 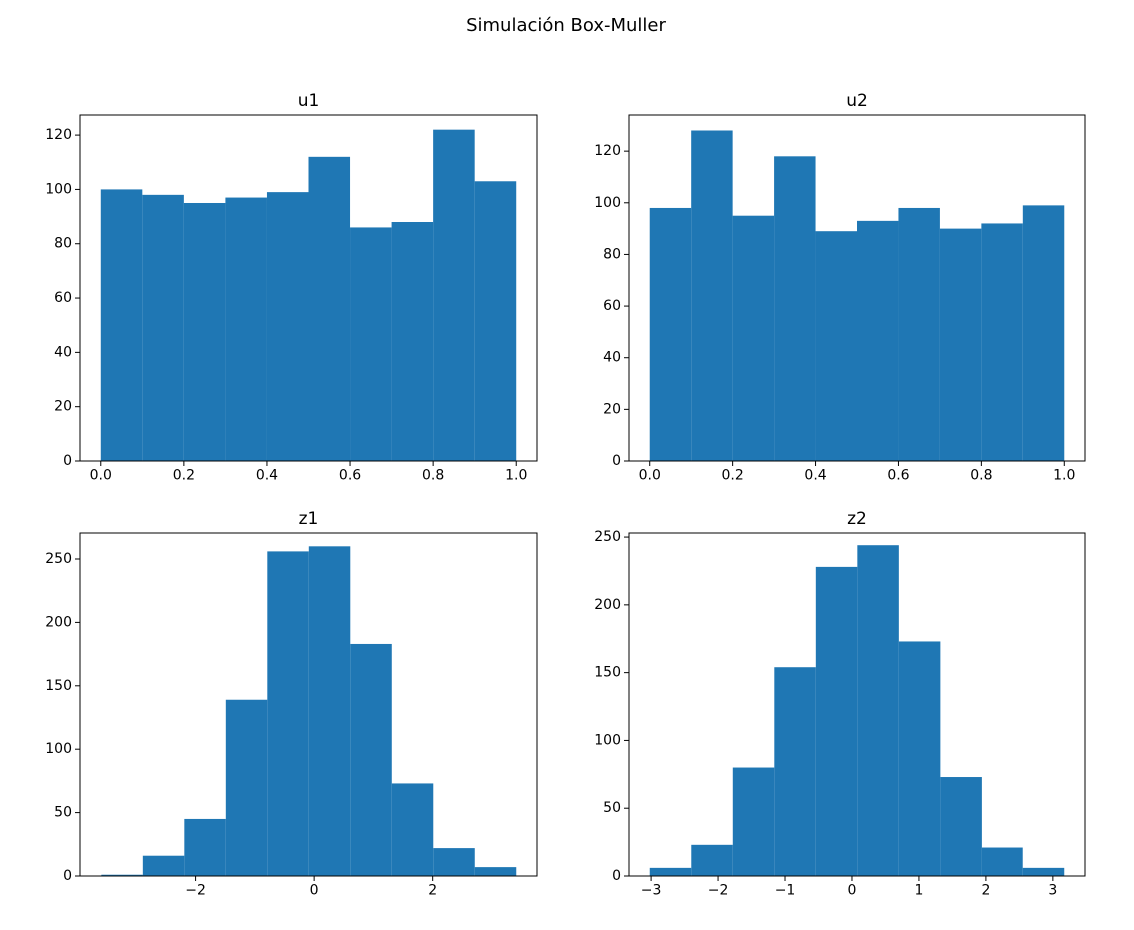 I want to click on figure-title: Simulación Box-Muller, so click(x=566, y=25).